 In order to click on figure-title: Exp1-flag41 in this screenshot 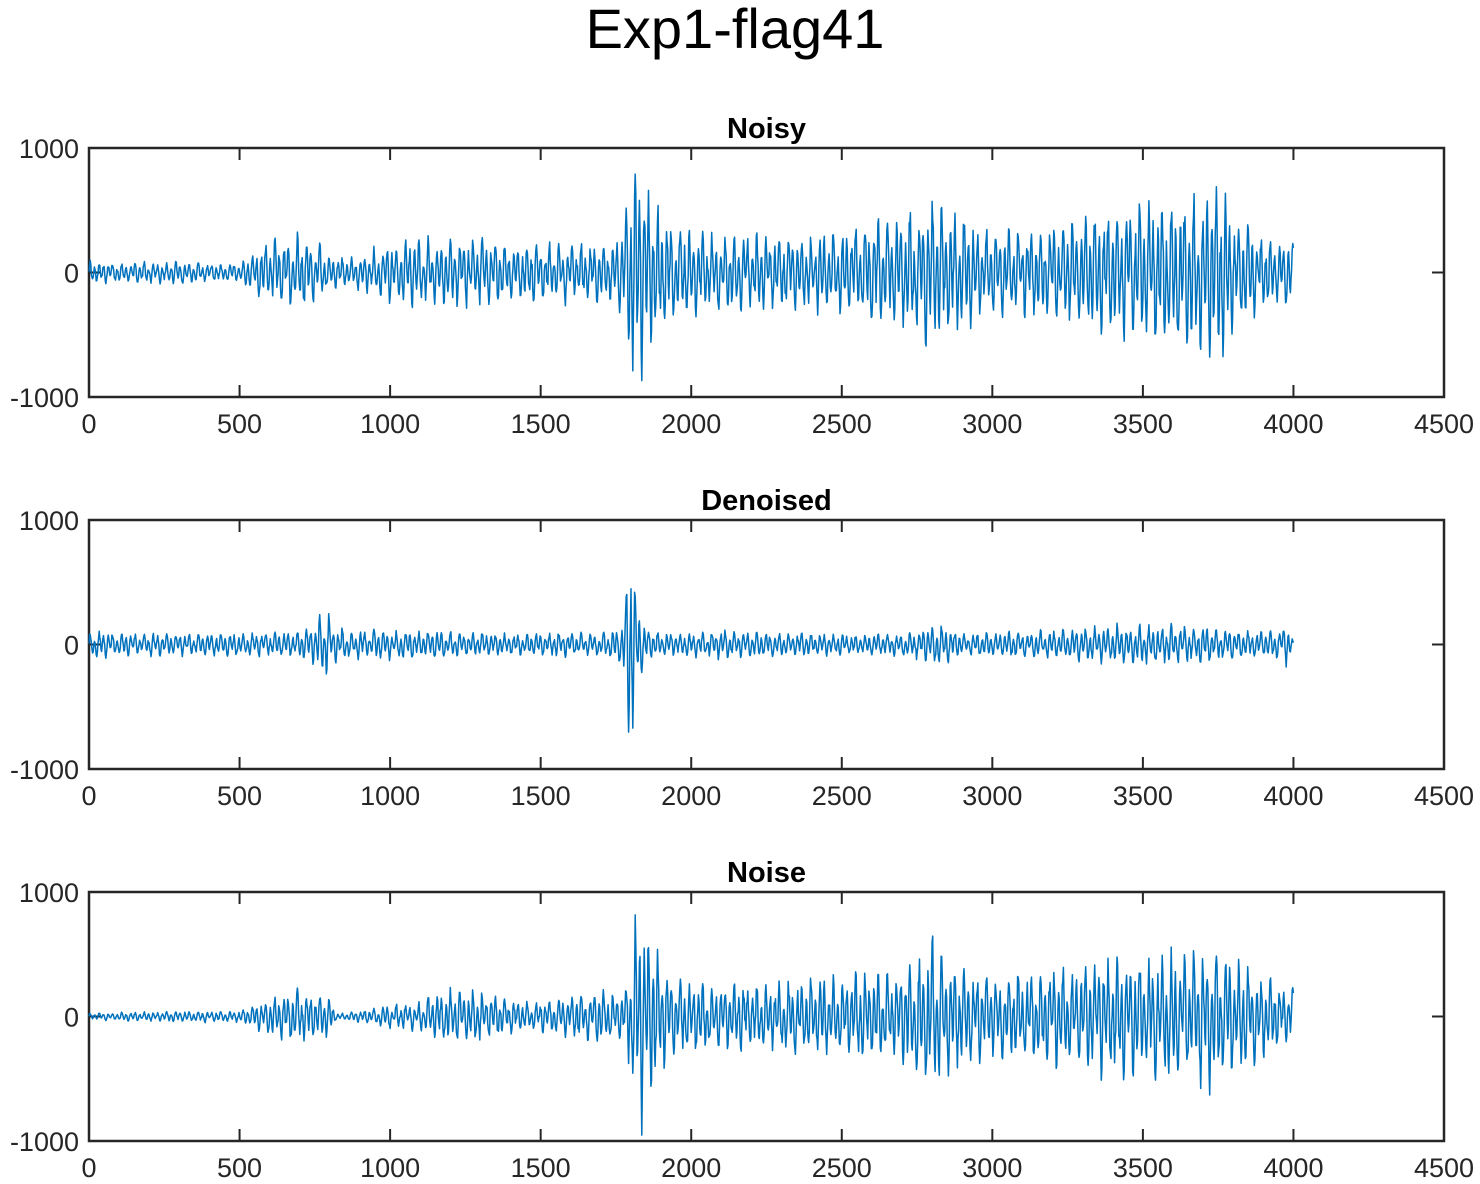, I will do `click(735, 30)`.